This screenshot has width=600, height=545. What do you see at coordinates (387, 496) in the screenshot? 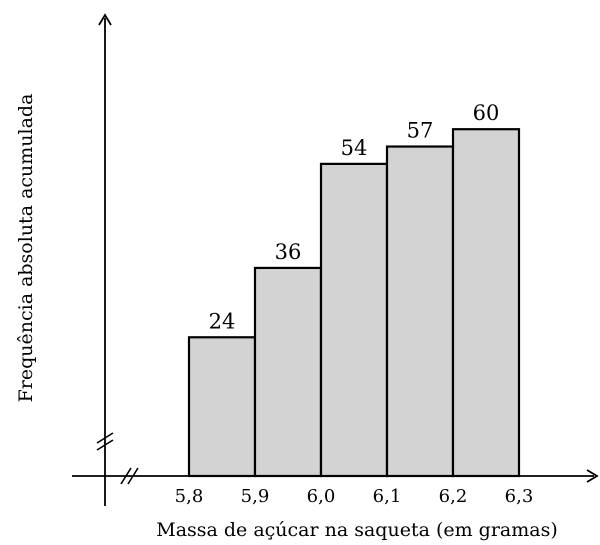
I see `x-tick-label-4: 6,1` at bounding box center [387, 496].